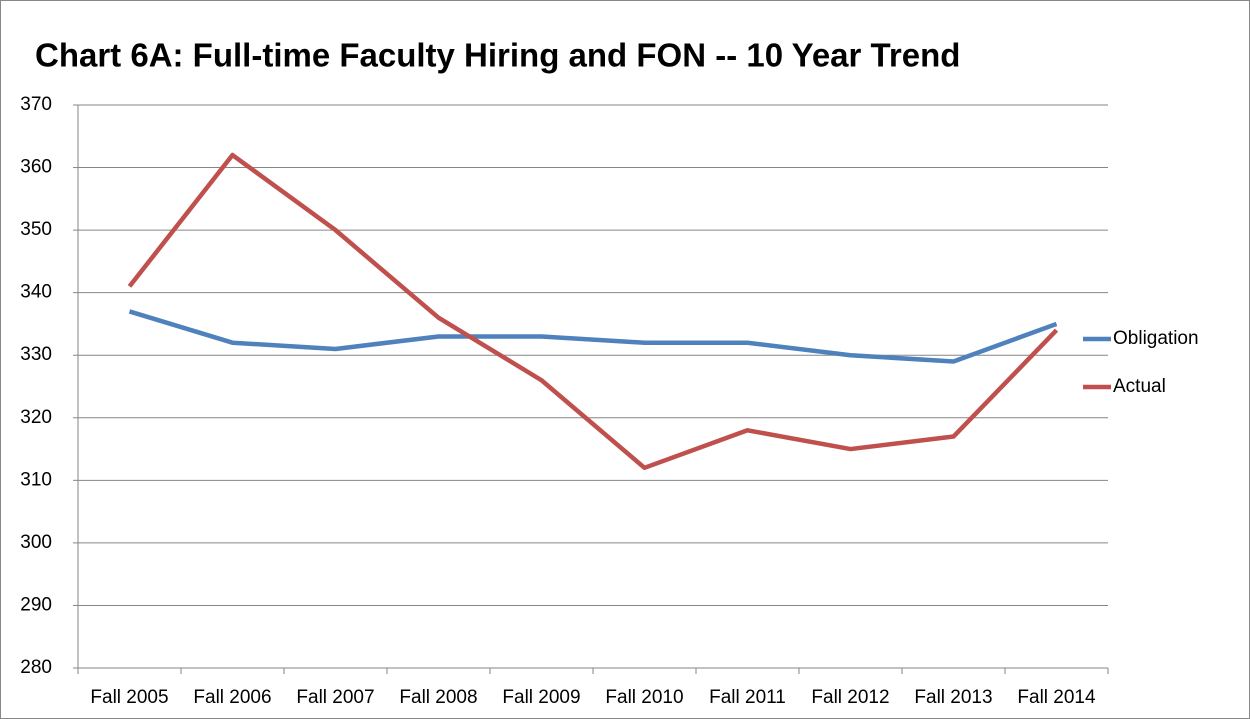 The width and height of the screenshot is (1250, 719). I want to click on x-tick-label: Fall 2010, so click(644, 697).